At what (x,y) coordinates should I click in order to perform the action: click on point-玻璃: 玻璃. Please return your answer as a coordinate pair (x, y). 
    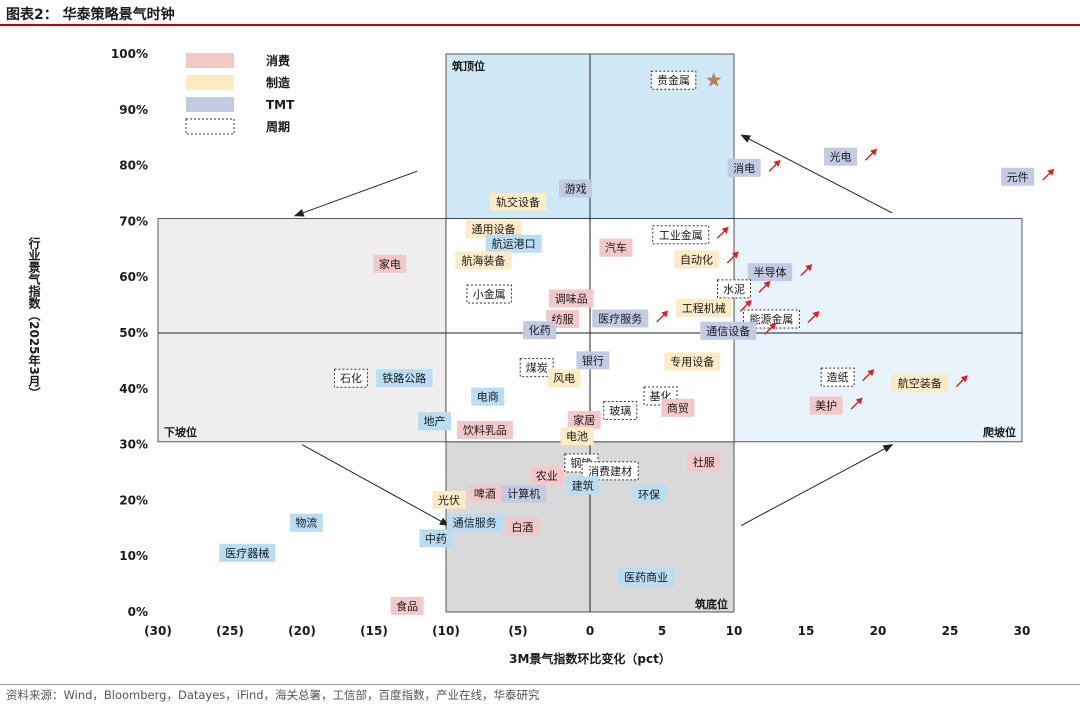
    Looking at the image, I should click on (620, 411).